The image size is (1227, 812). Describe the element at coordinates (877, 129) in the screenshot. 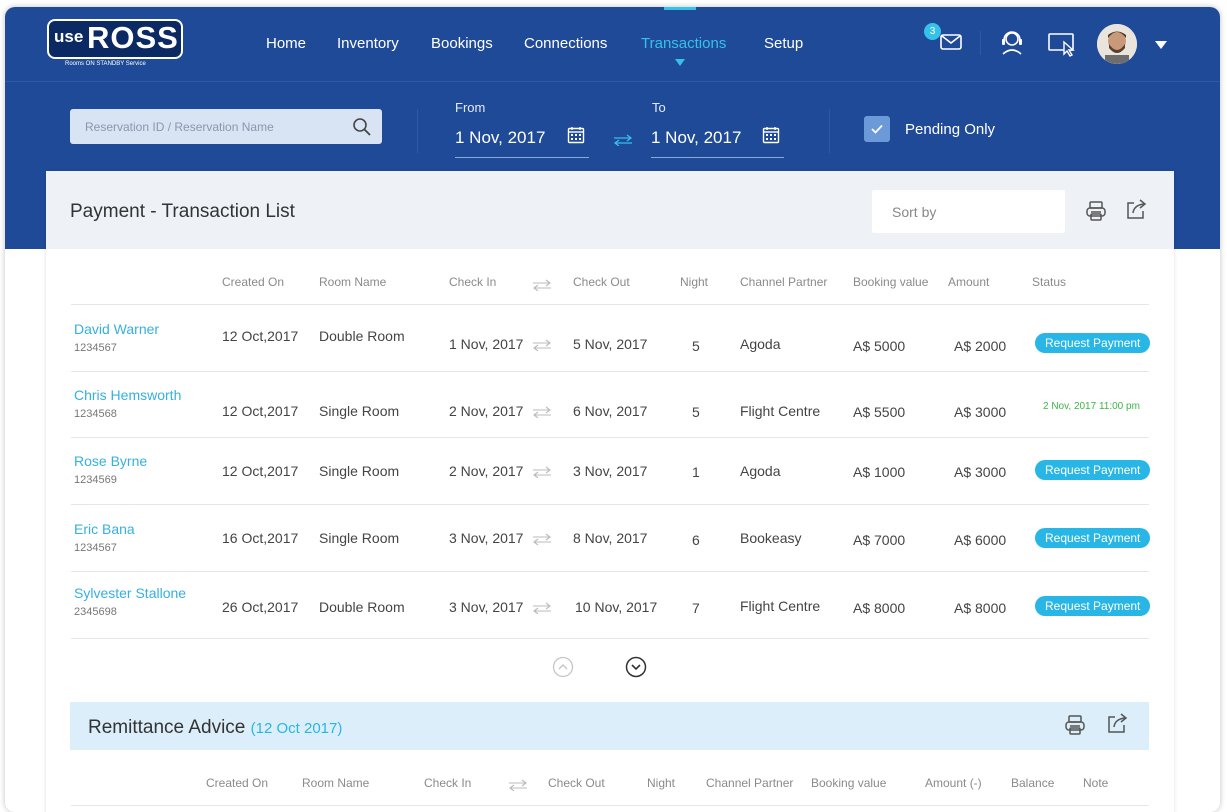

I see `pending-only-checkbox` at that location.